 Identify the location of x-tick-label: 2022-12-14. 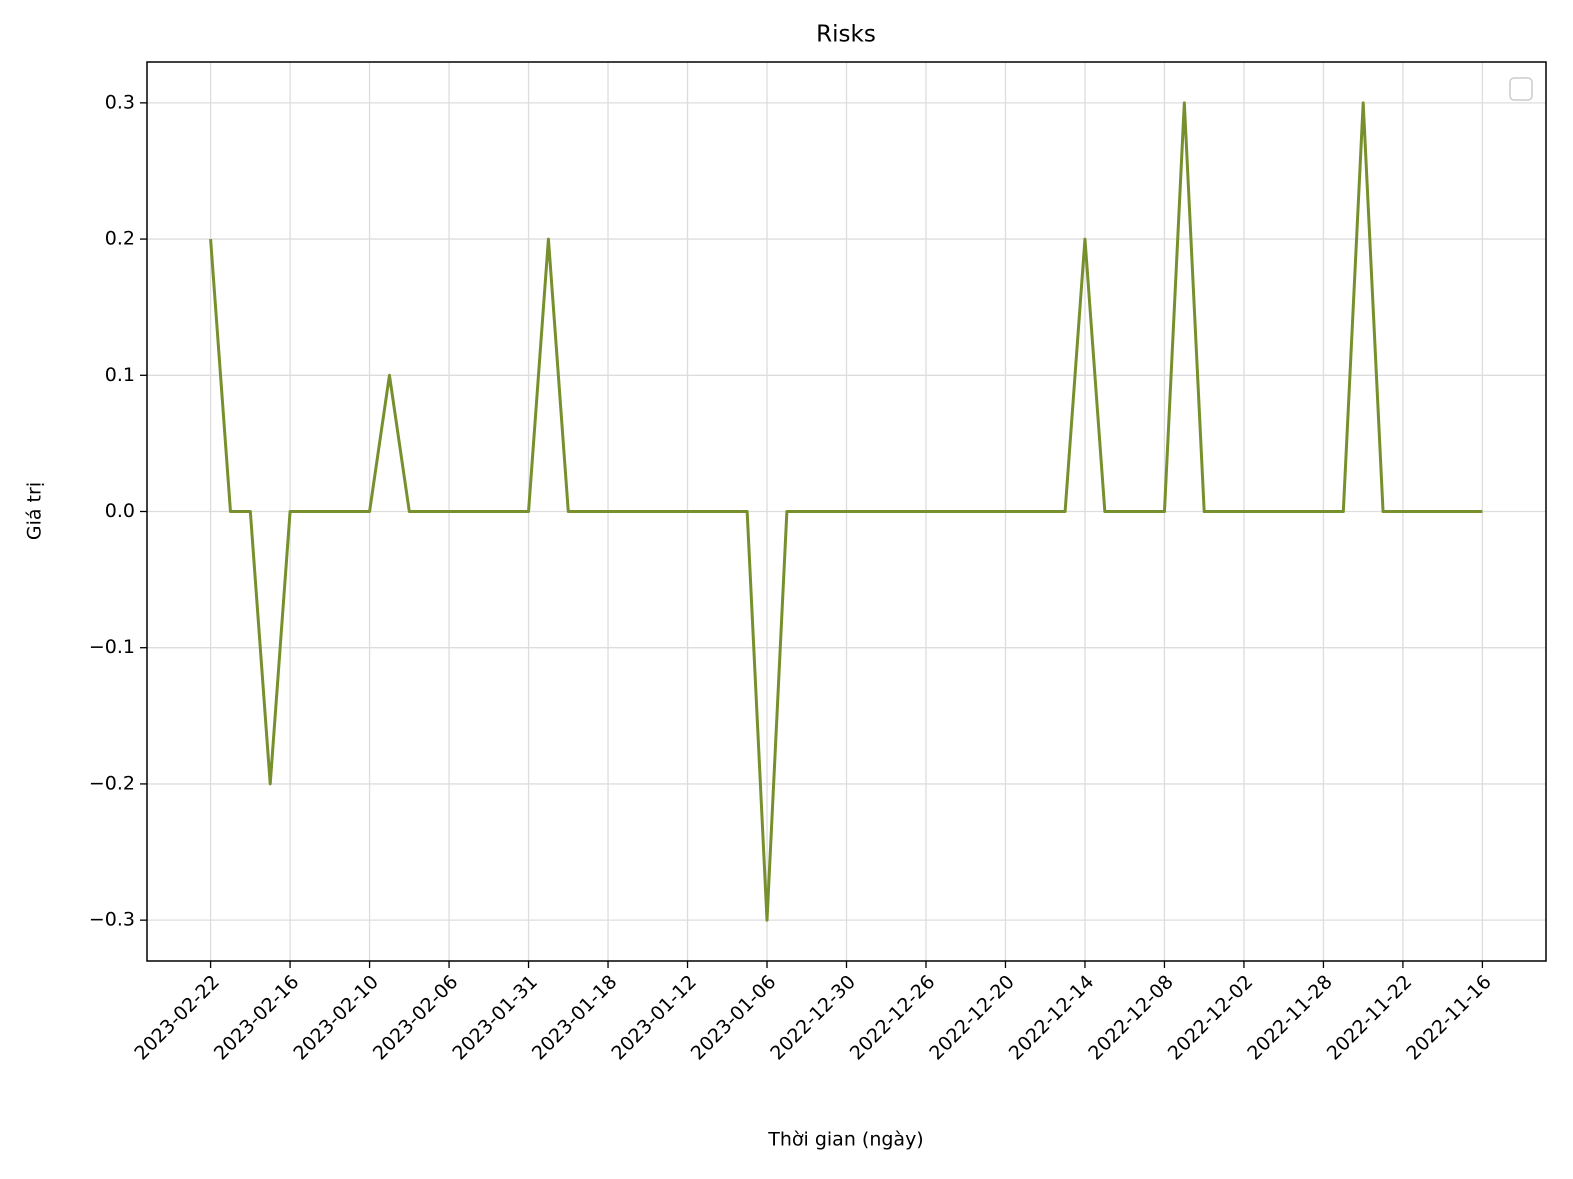
(1052, 1018).